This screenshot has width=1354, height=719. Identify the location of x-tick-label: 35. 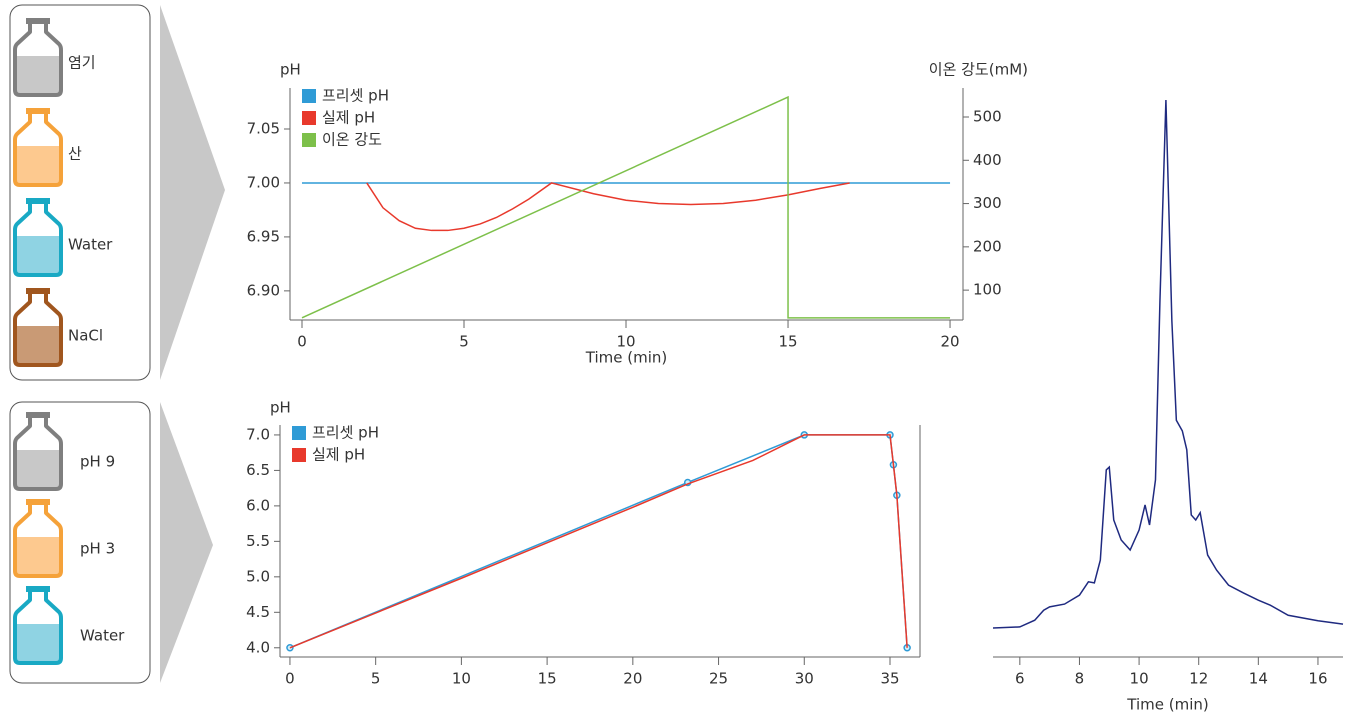
(889, 679).